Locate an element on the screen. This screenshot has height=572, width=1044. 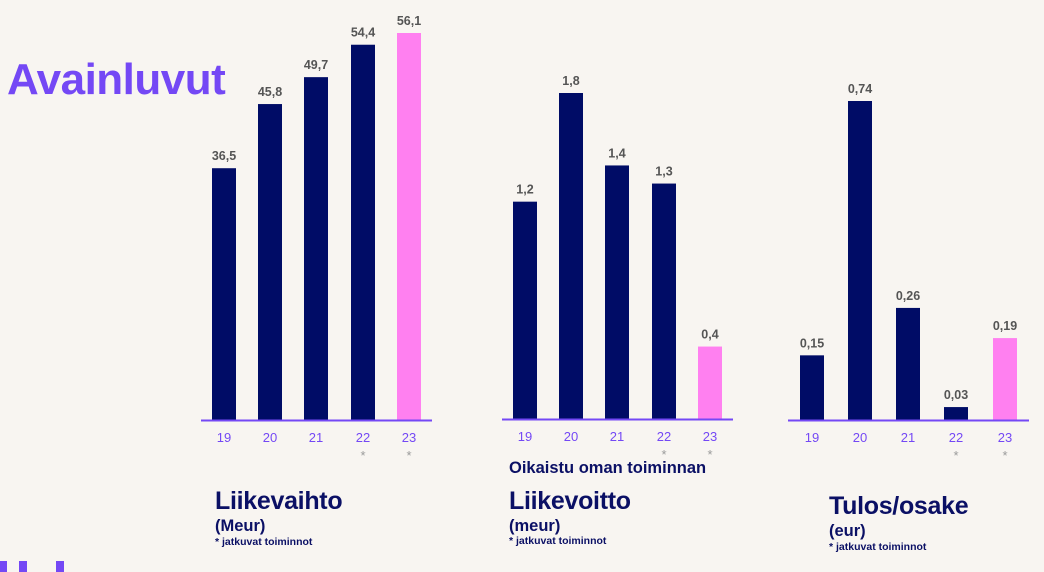
caption-liikevaihto: Liikevaihto (Meur) * jatkuvat toiminnot is located at coordinates (279, 517).